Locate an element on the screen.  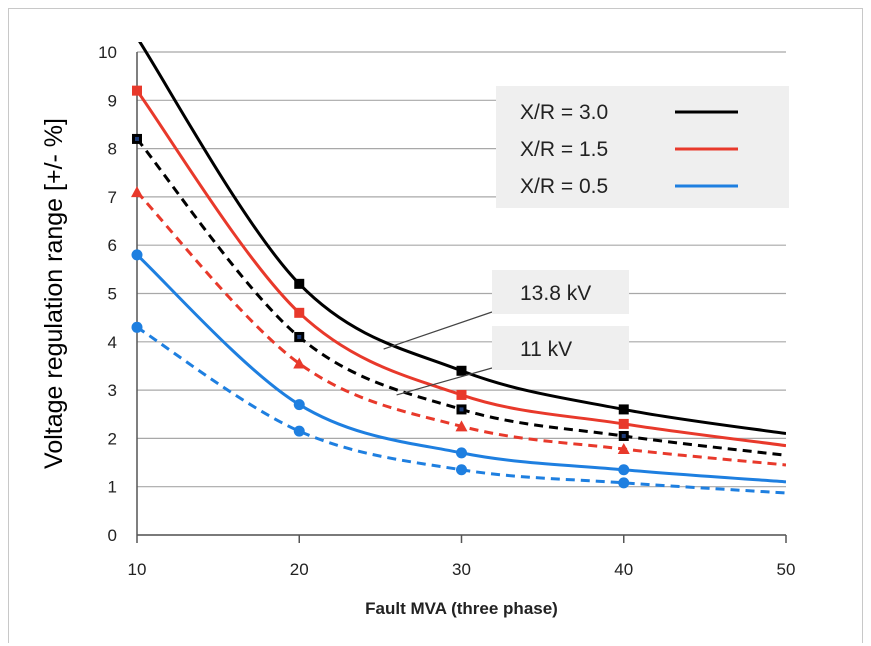
y-tick-label: 10 is located at coordinates (107, 52).